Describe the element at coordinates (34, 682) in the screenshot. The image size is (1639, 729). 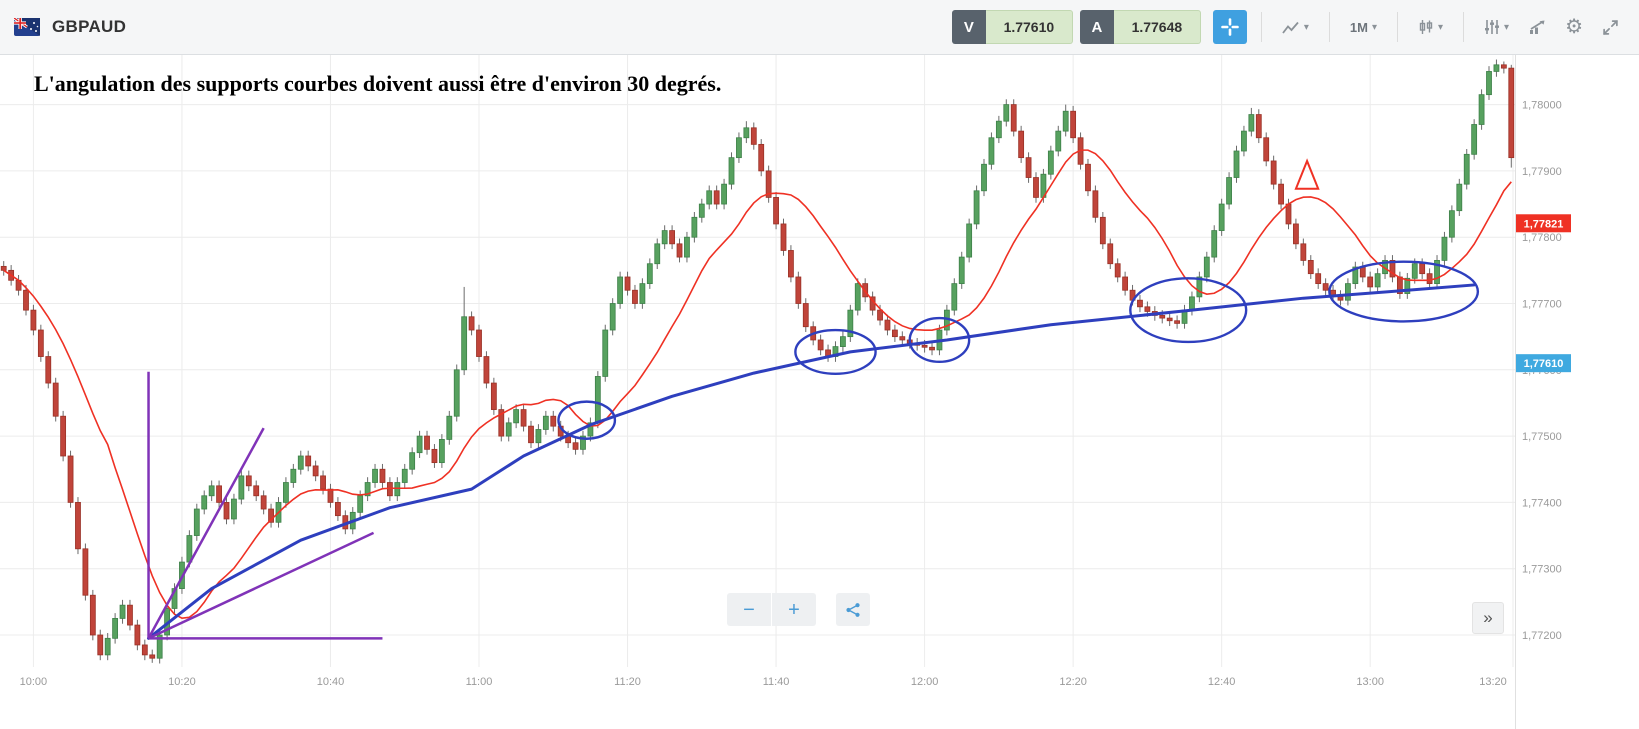
I see `svg-text: 10:00` at that location.